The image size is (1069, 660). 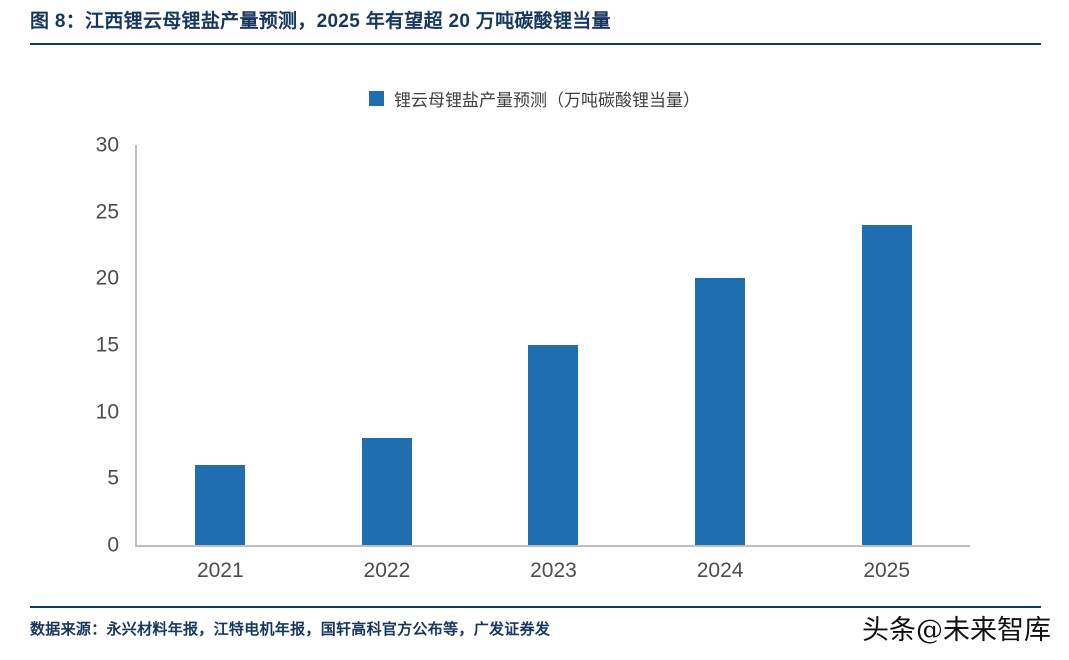 I want to click on x-tick-label: 2023, so click(x=553, y=570).